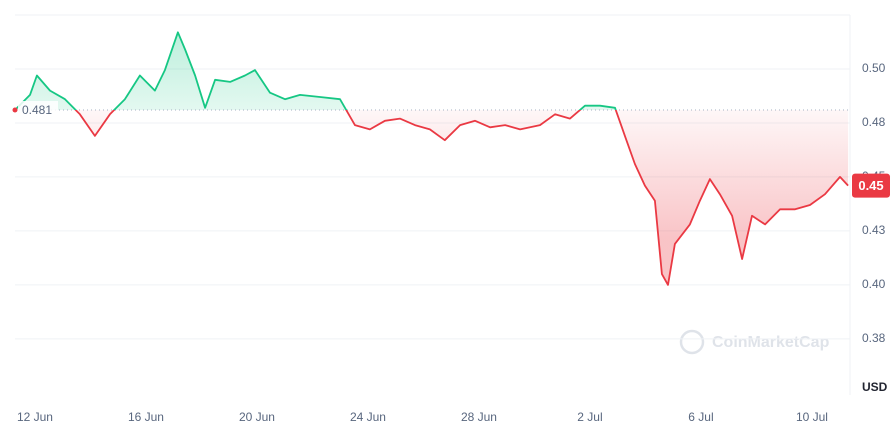  I want to click on watermark: CoinMarketCap, so click(754, 342).